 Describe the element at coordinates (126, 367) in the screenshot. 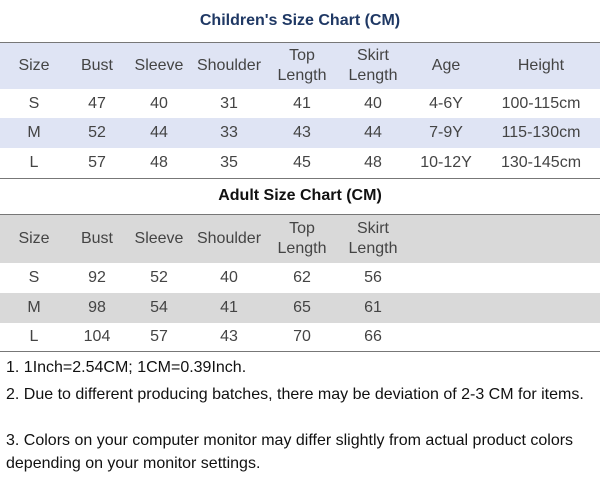

I see `note: 1. 1Inch=2.54CM; 1CM=0.39Inch.` at that location.